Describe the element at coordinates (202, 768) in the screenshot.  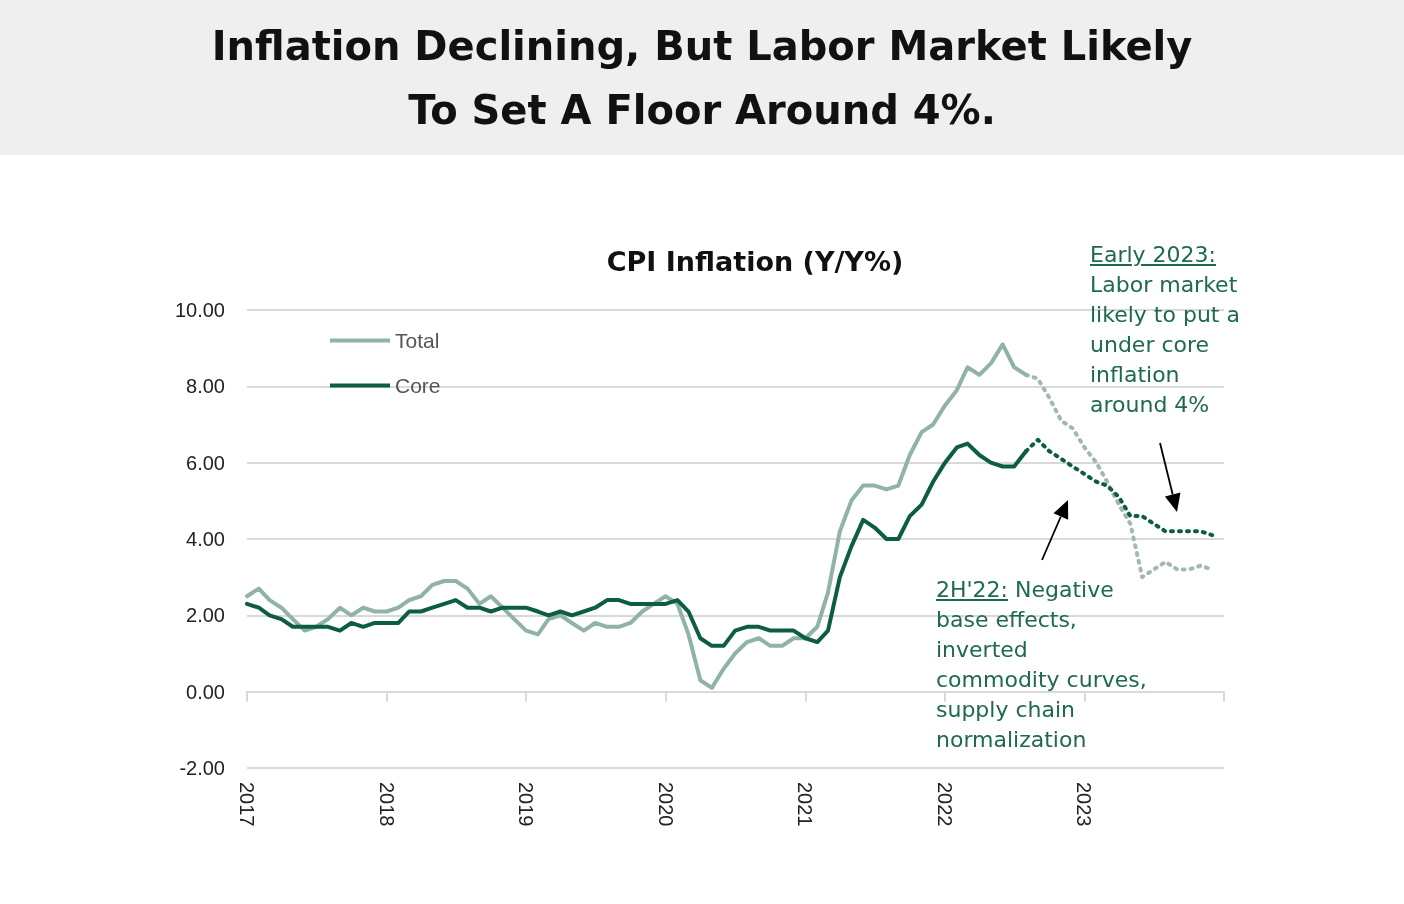
I see `y-tick-label: -2.00` at that location.